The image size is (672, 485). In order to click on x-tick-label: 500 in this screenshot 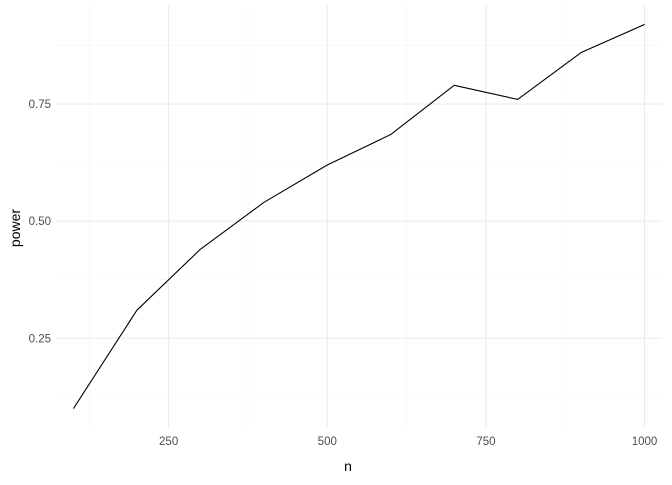, I will do `click(327, 442)`.